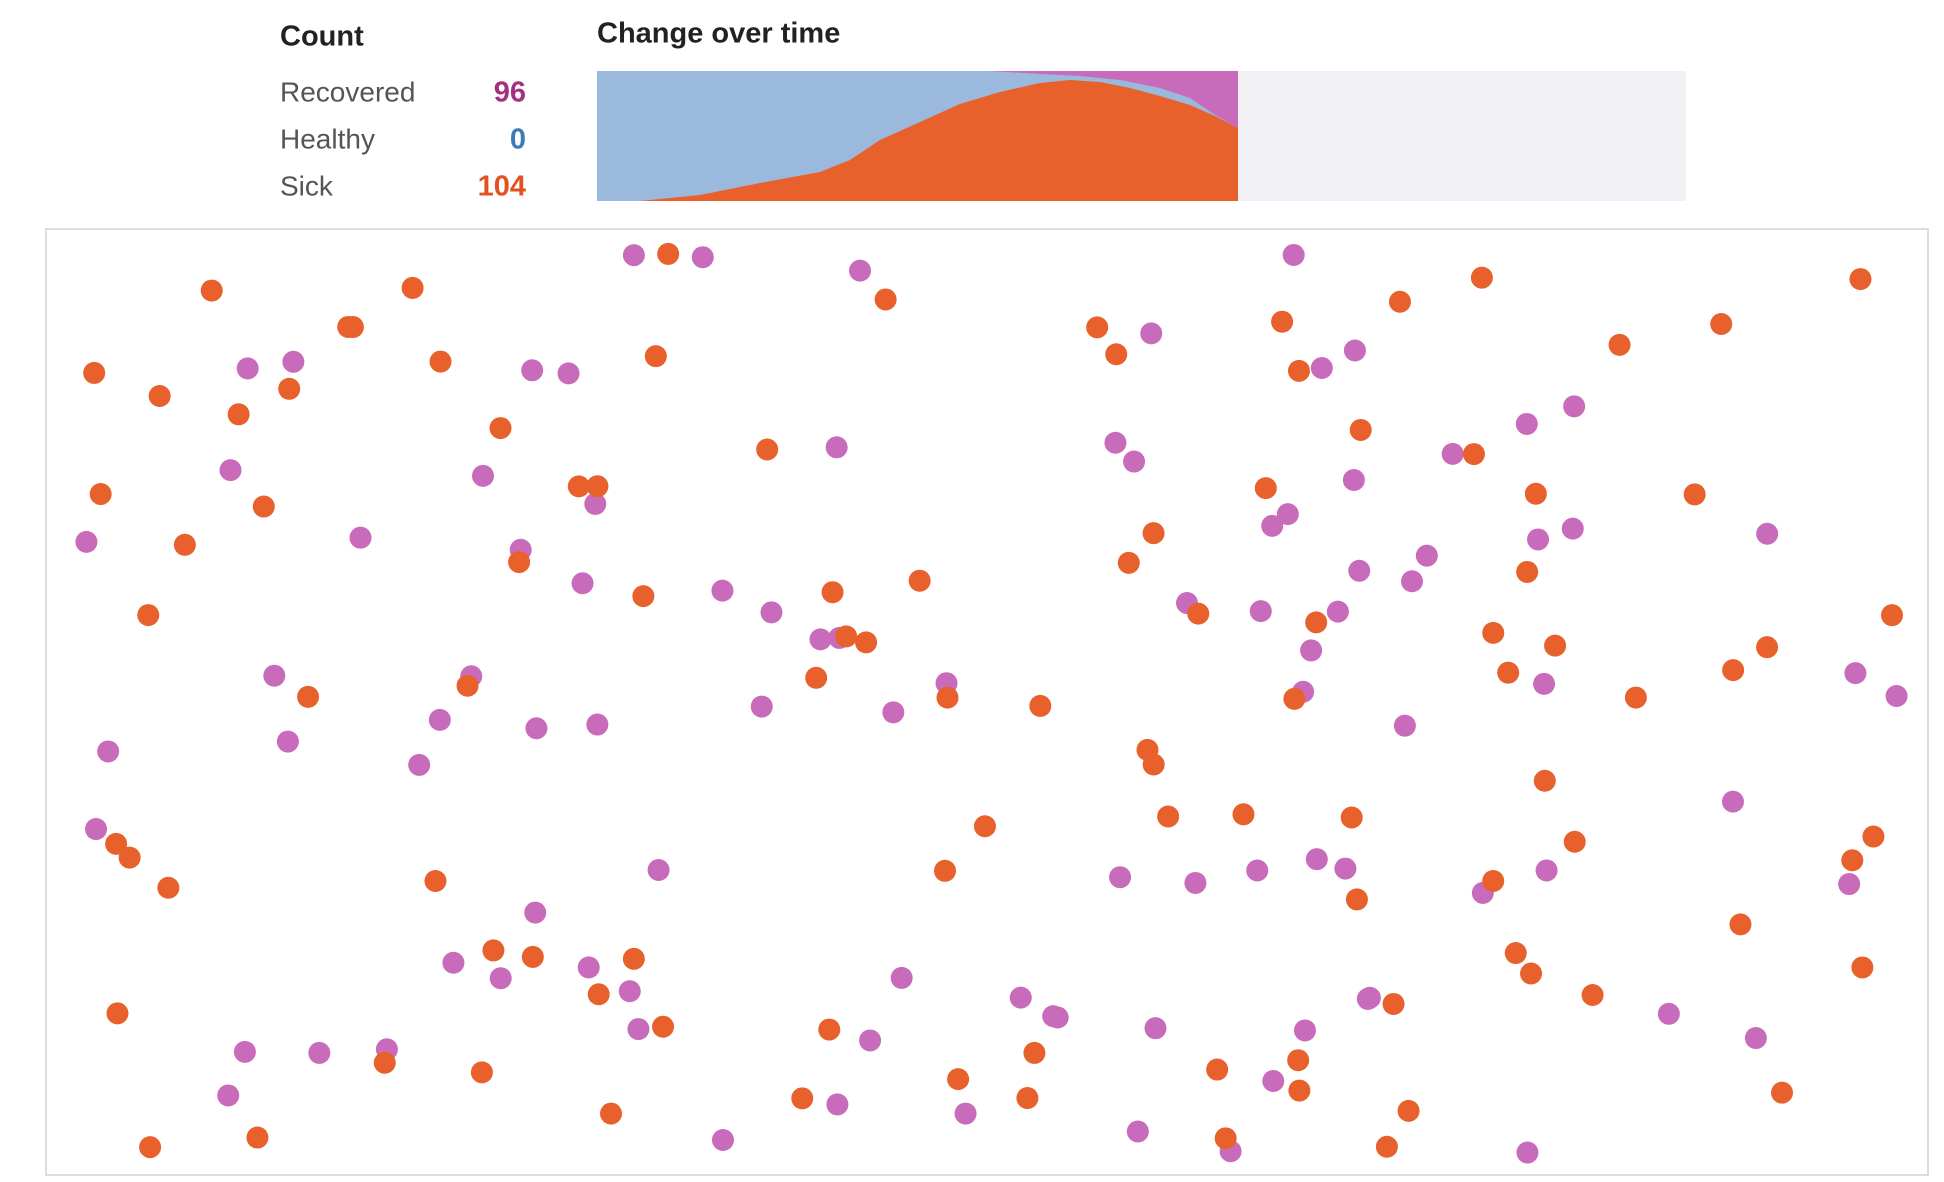 The height and width of the screenshot is (1182, 1944). Describe the element at coordinates (718, 34) in the screenshot. I see `chart-title: Change over time` at that location.